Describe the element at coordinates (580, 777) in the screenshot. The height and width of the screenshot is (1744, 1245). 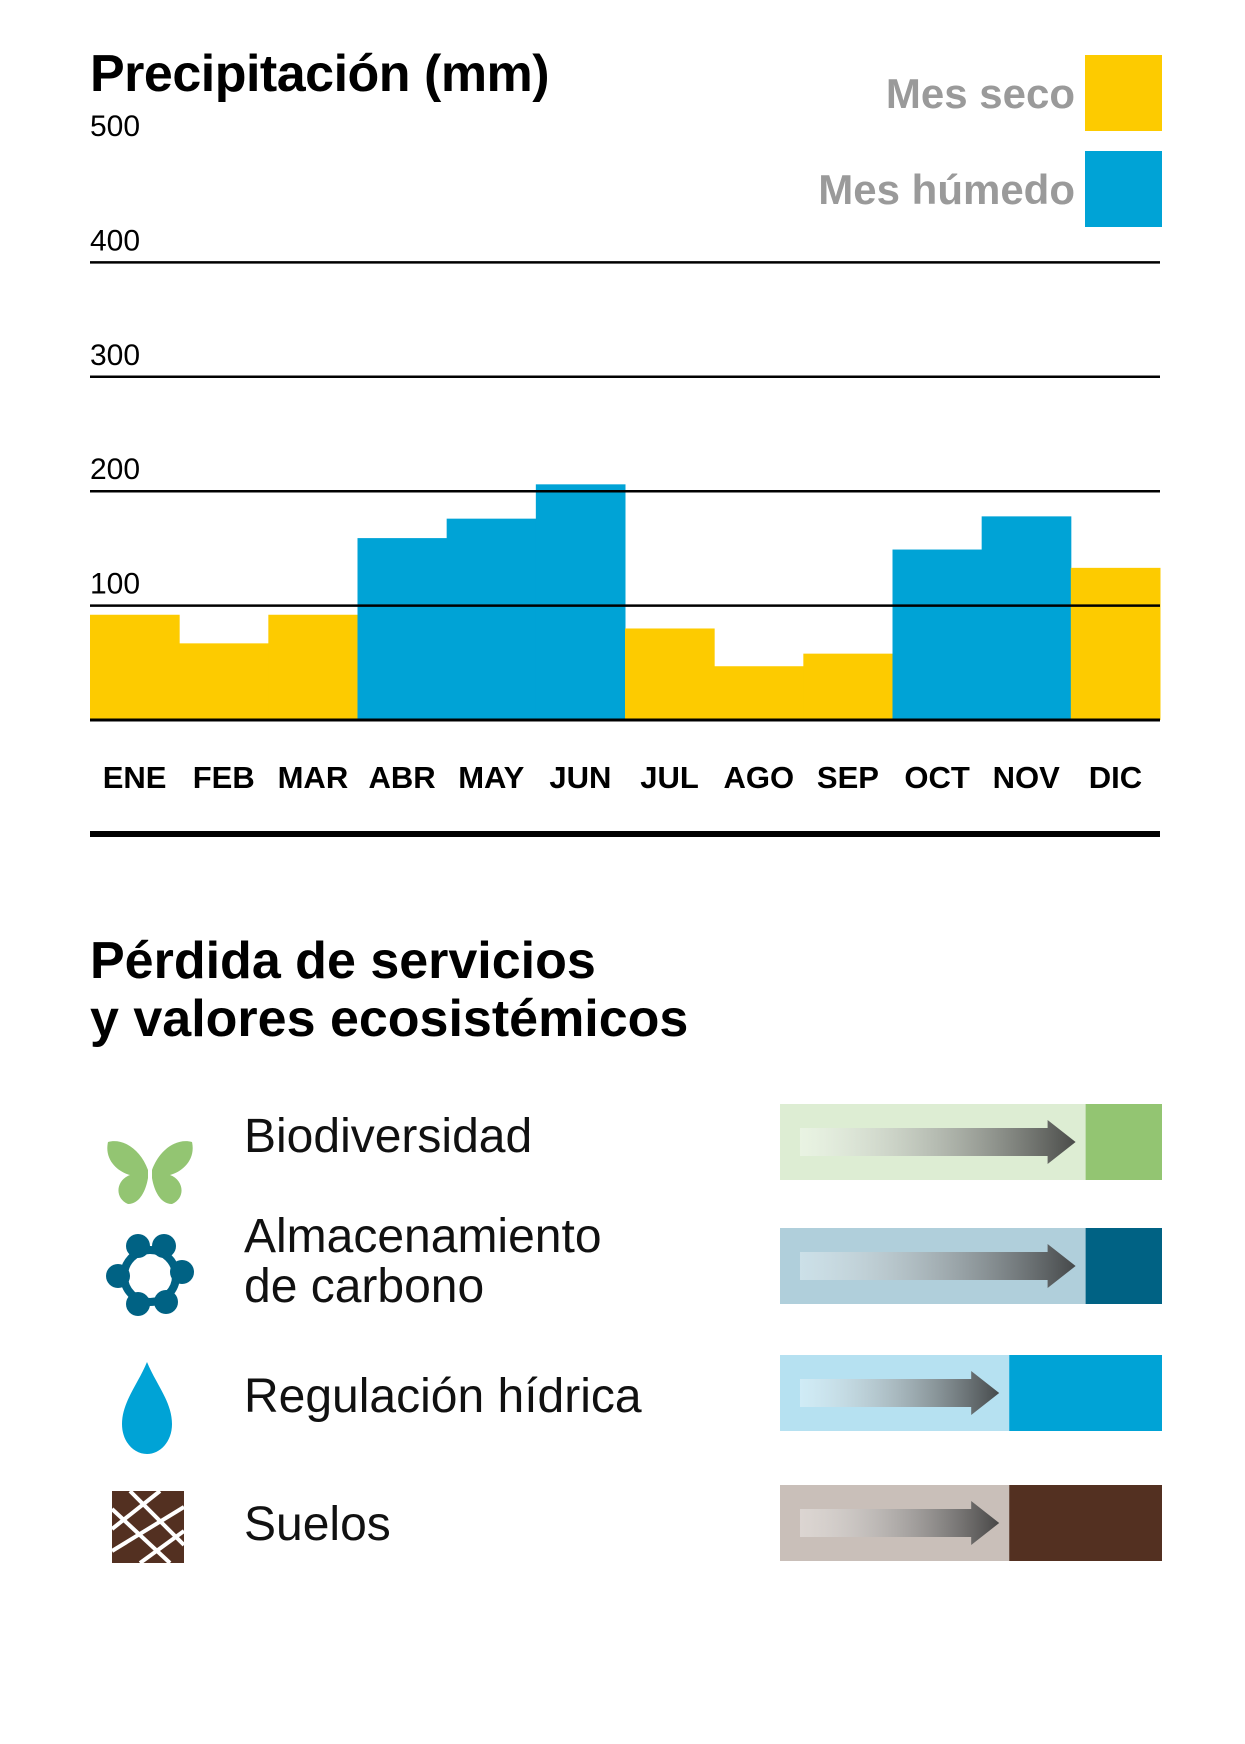
I see `x-tick-label: JUN` at that location.